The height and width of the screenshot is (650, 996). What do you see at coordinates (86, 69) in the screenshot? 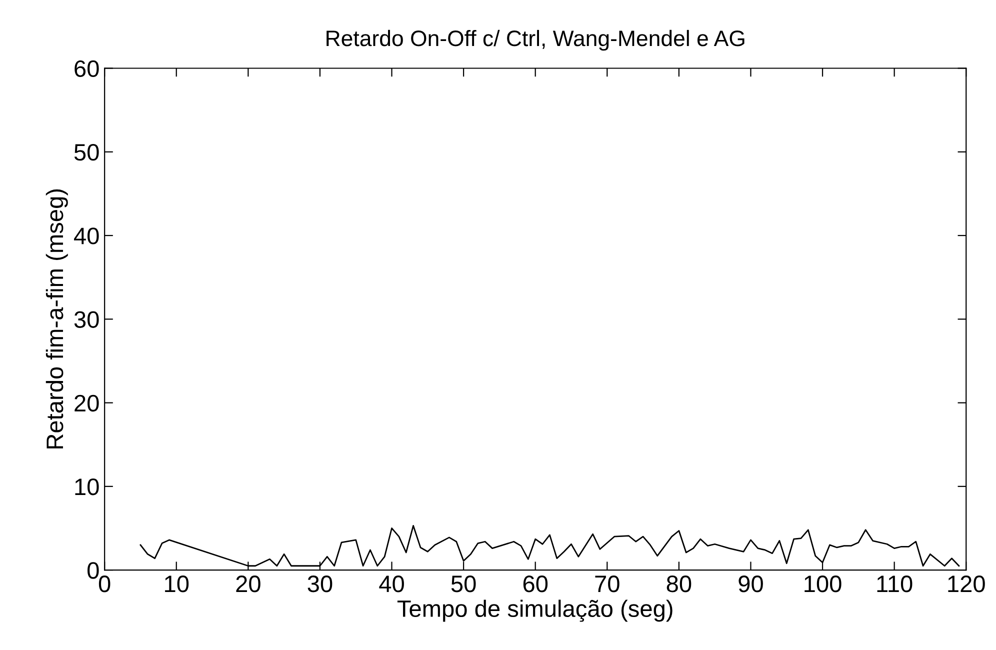
I see `y-tick-label: 60` at bounding box center [86, 69].